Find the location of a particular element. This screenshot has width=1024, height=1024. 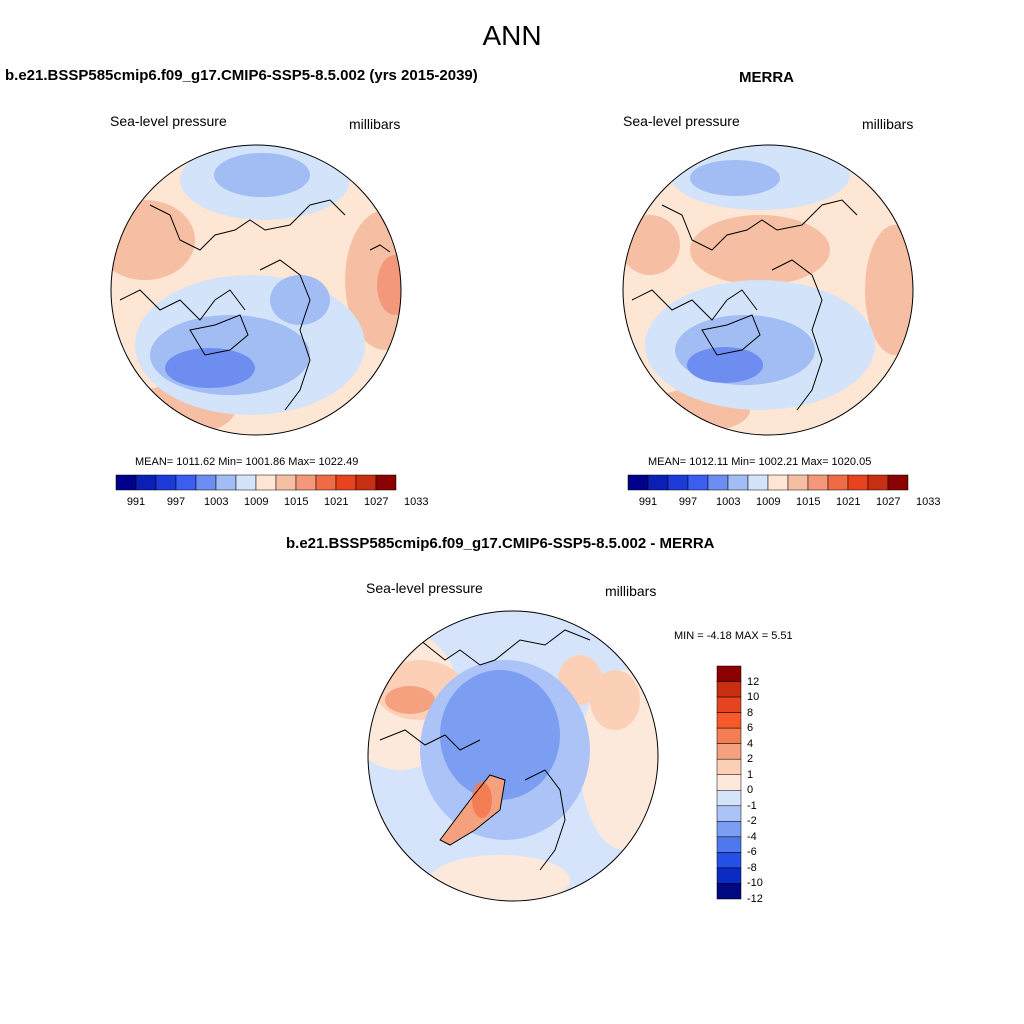

colorbar-tick-label: -4 is located at coordinates (752, 836).